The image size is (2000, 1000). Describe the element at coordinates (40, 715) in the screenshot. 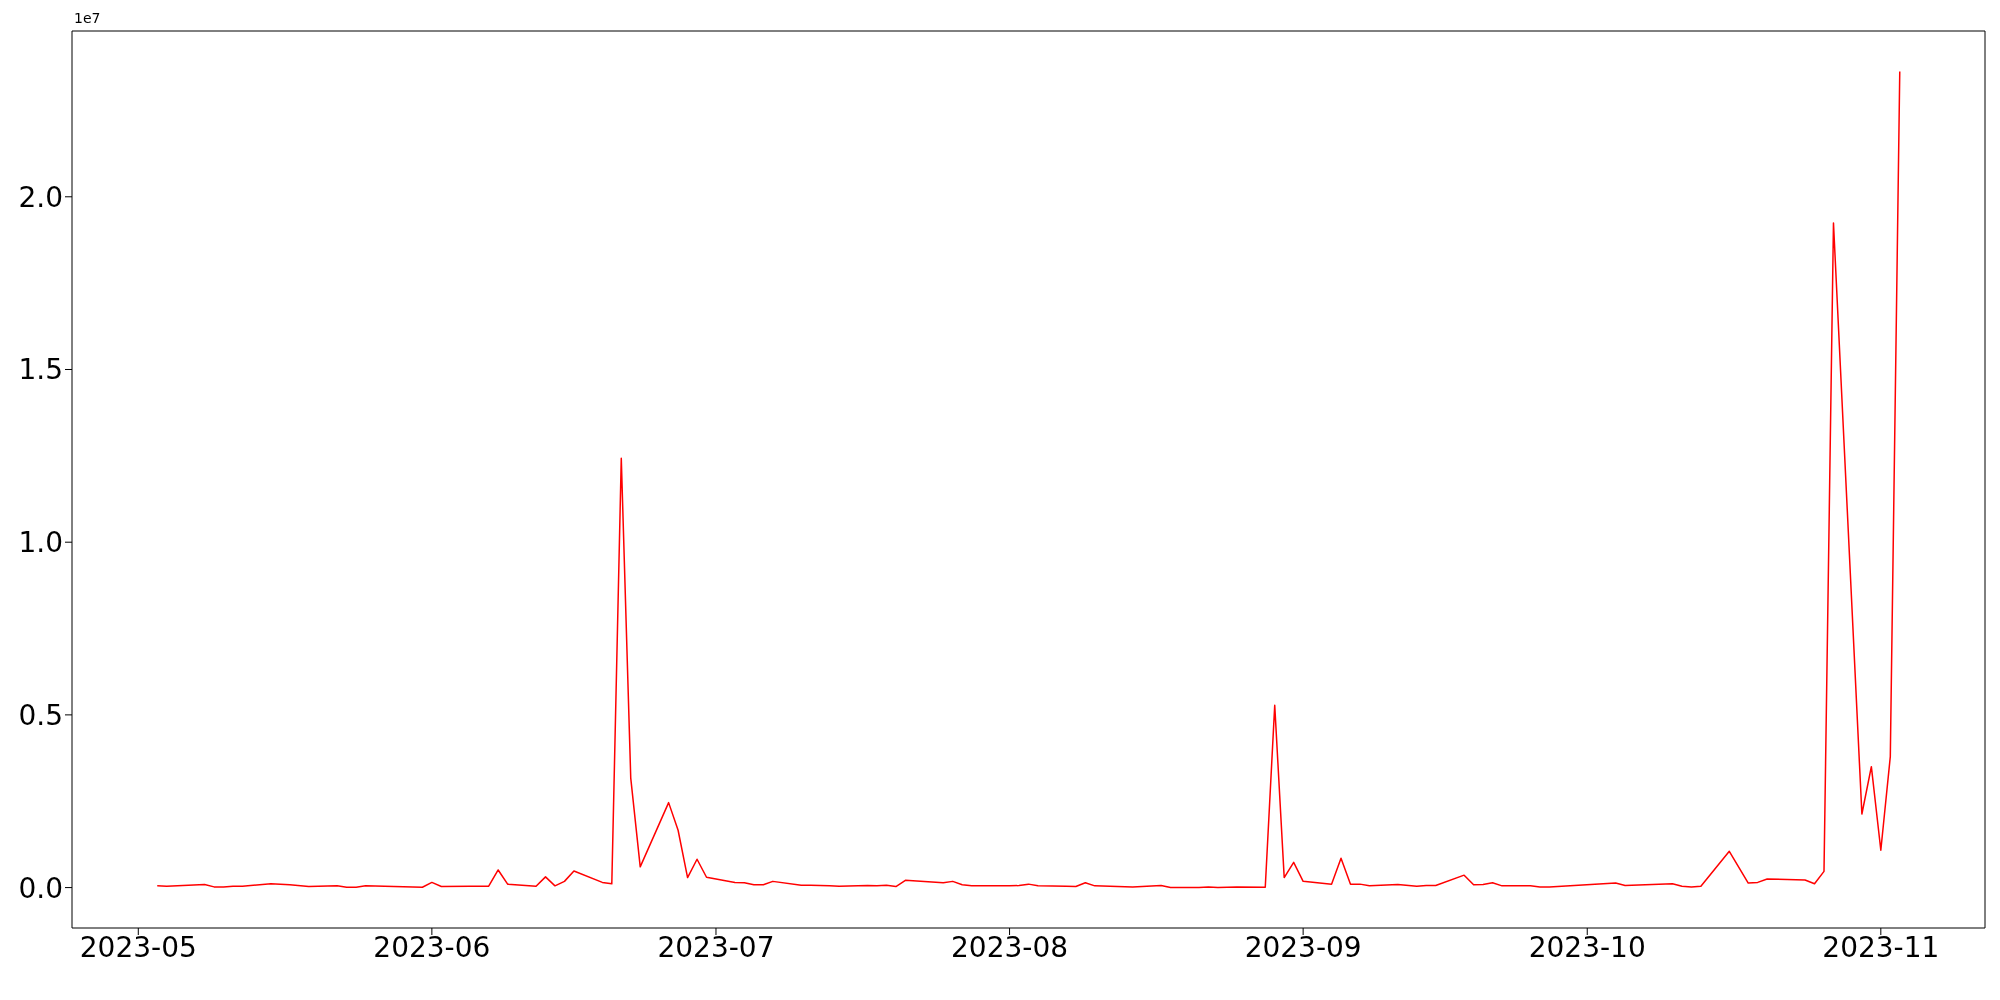

I see `y-tick-label: 0.5` at that location.